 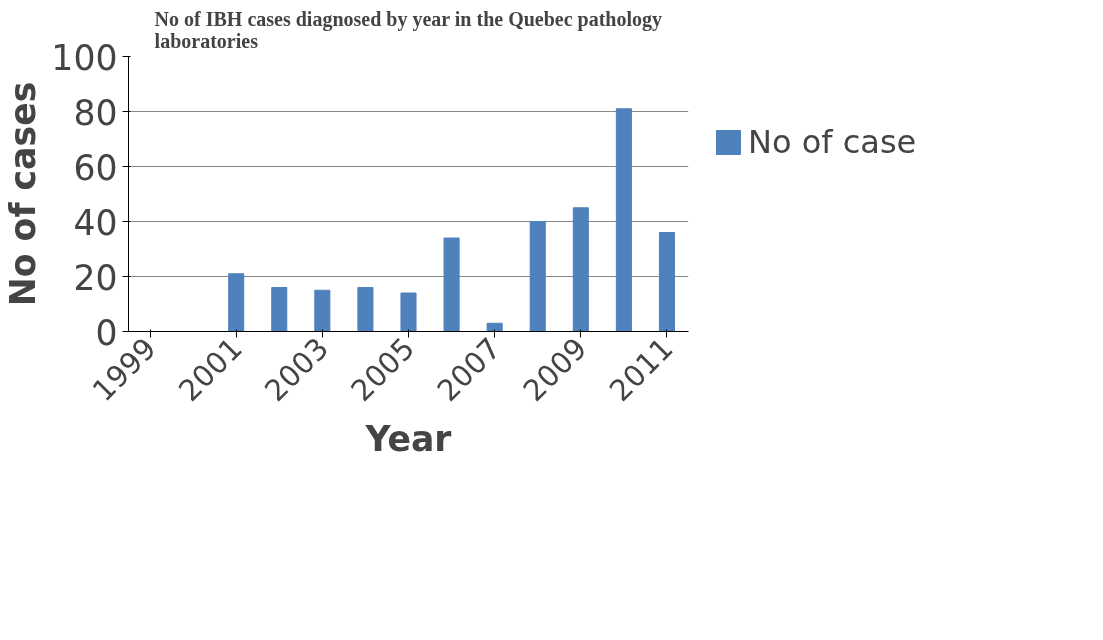 What do you see at coordinates (832, 142) in the screenshot?
I see `legend-label: No of case` at bounding box center [832, 142].